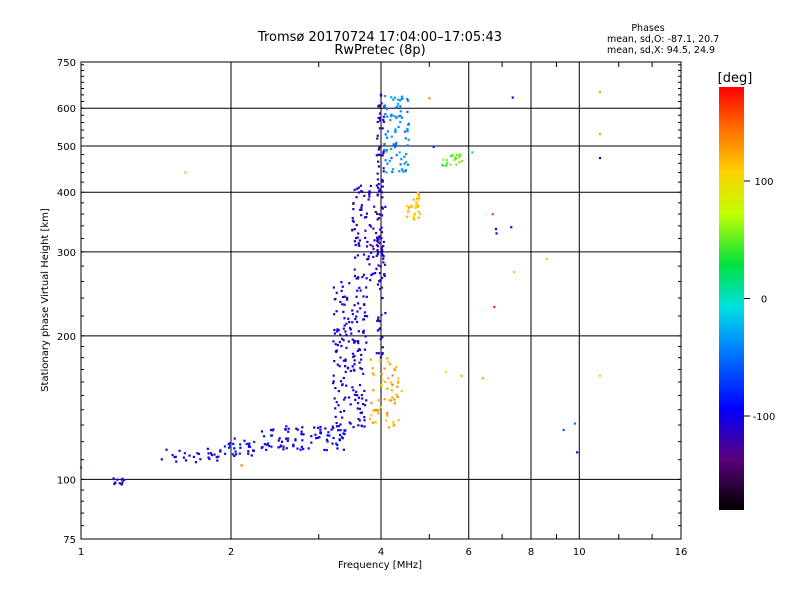  What do you see at coordinates (681, 552) in the screenshot?
I see `x-tick-label-16: 16` at bounding box center [681, 552].